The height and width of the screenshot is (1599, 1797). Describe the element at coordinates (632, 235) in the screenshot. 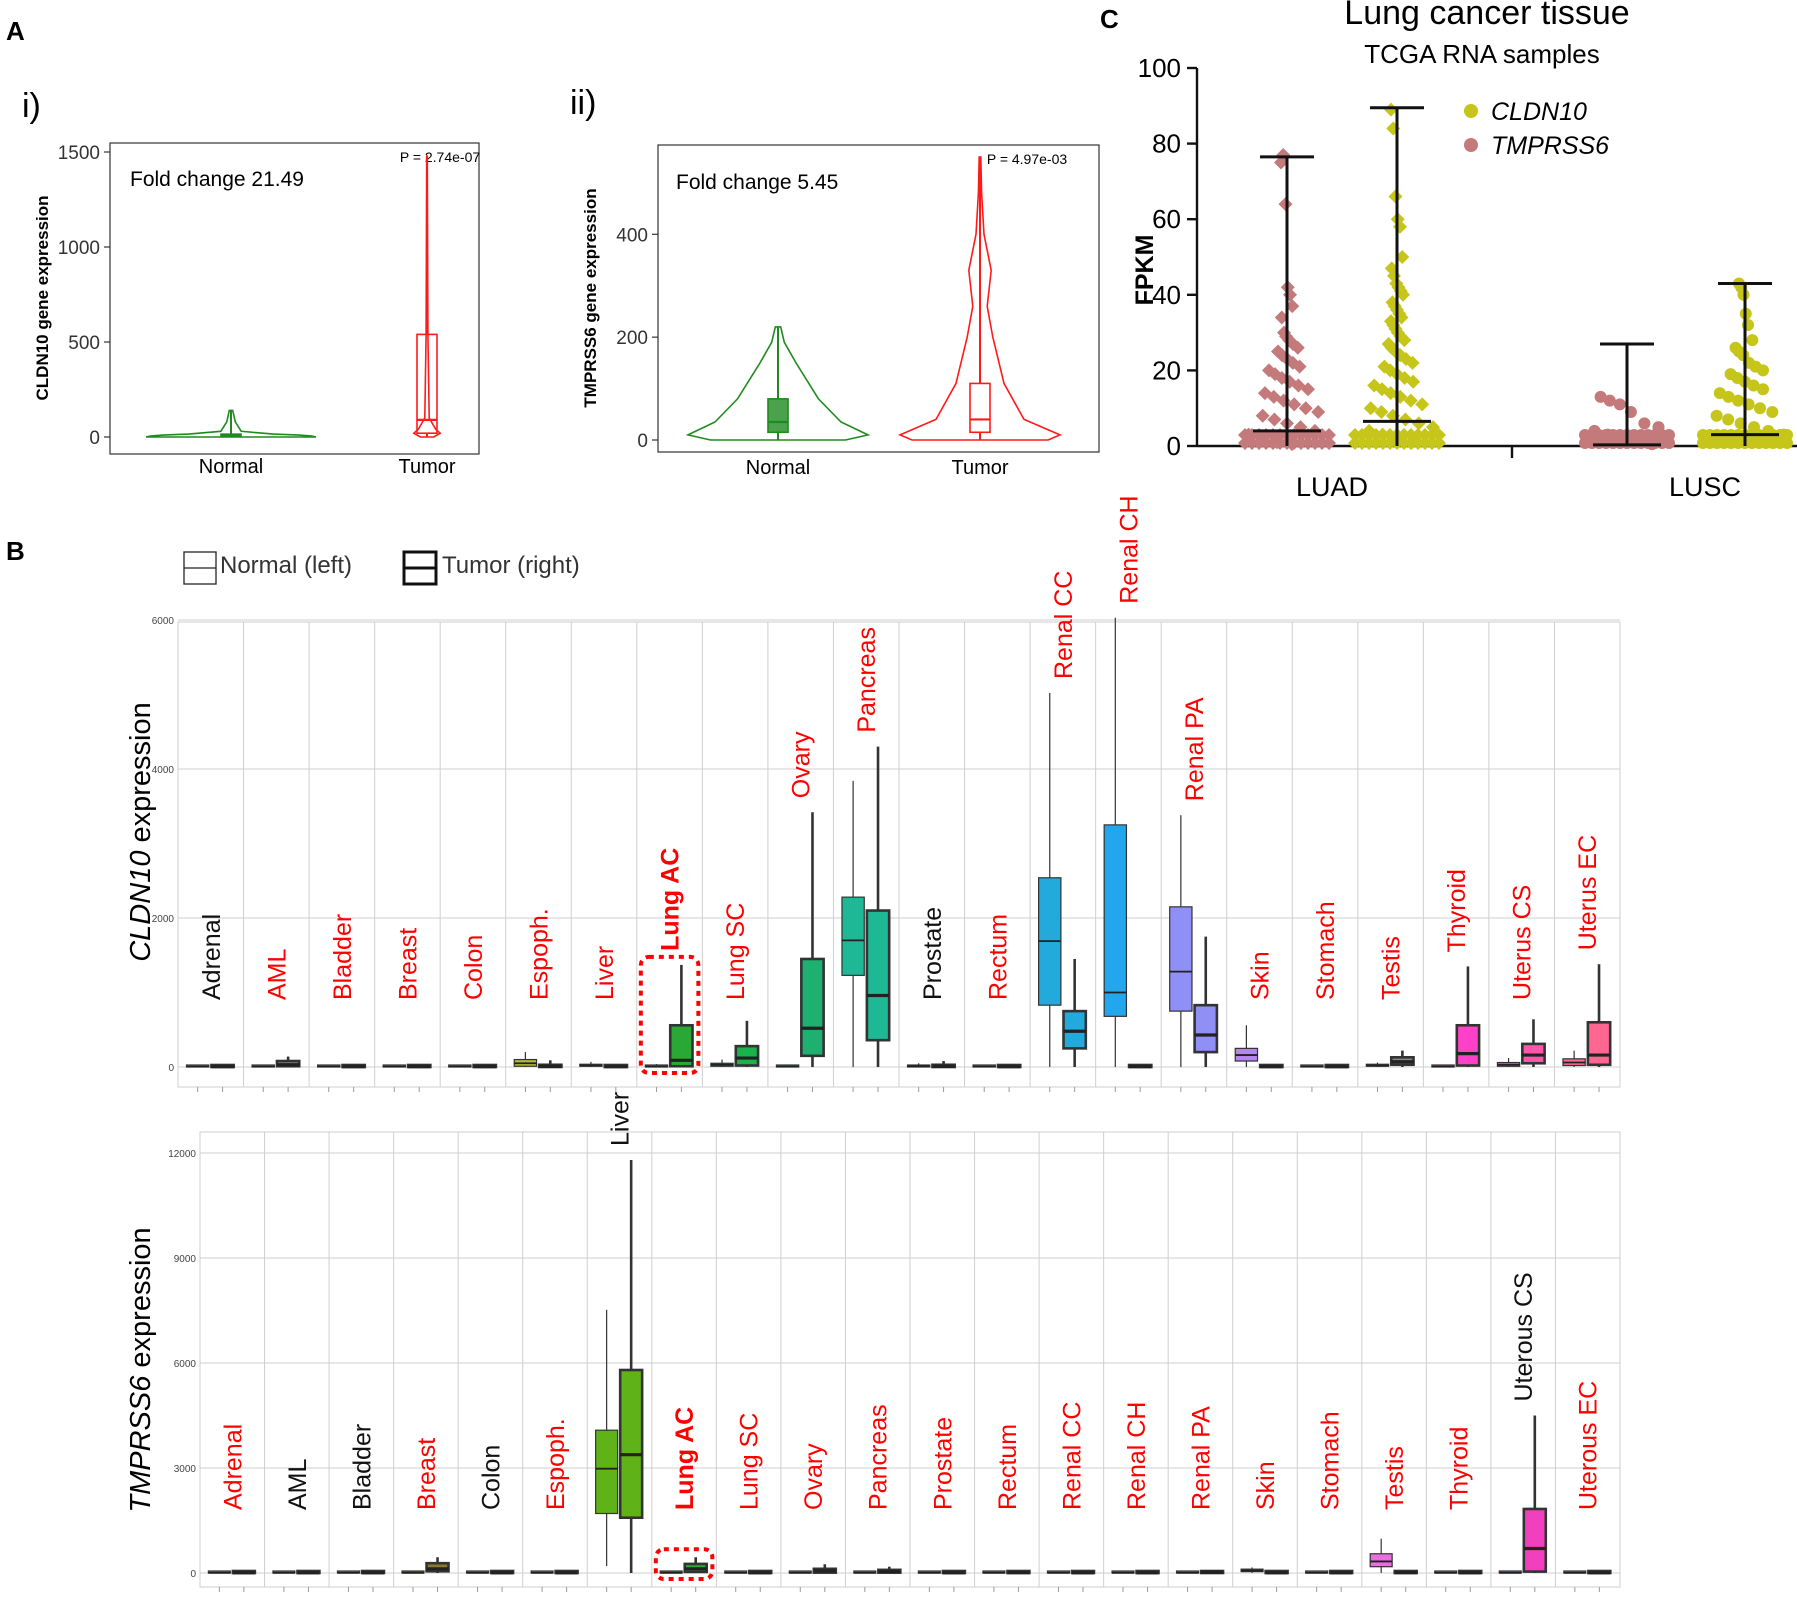

I see `y-tick-label: 400` at that location.